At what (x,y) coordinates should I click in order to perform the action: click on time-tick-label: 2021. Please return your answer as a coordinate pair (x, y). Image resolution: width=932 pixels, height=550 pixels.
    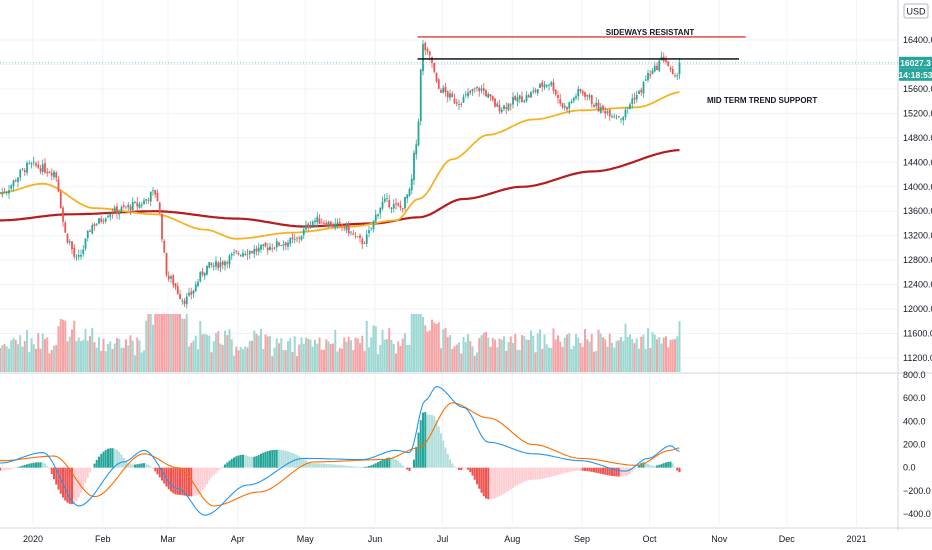
    Looking at the image, I should click on (856, 539).